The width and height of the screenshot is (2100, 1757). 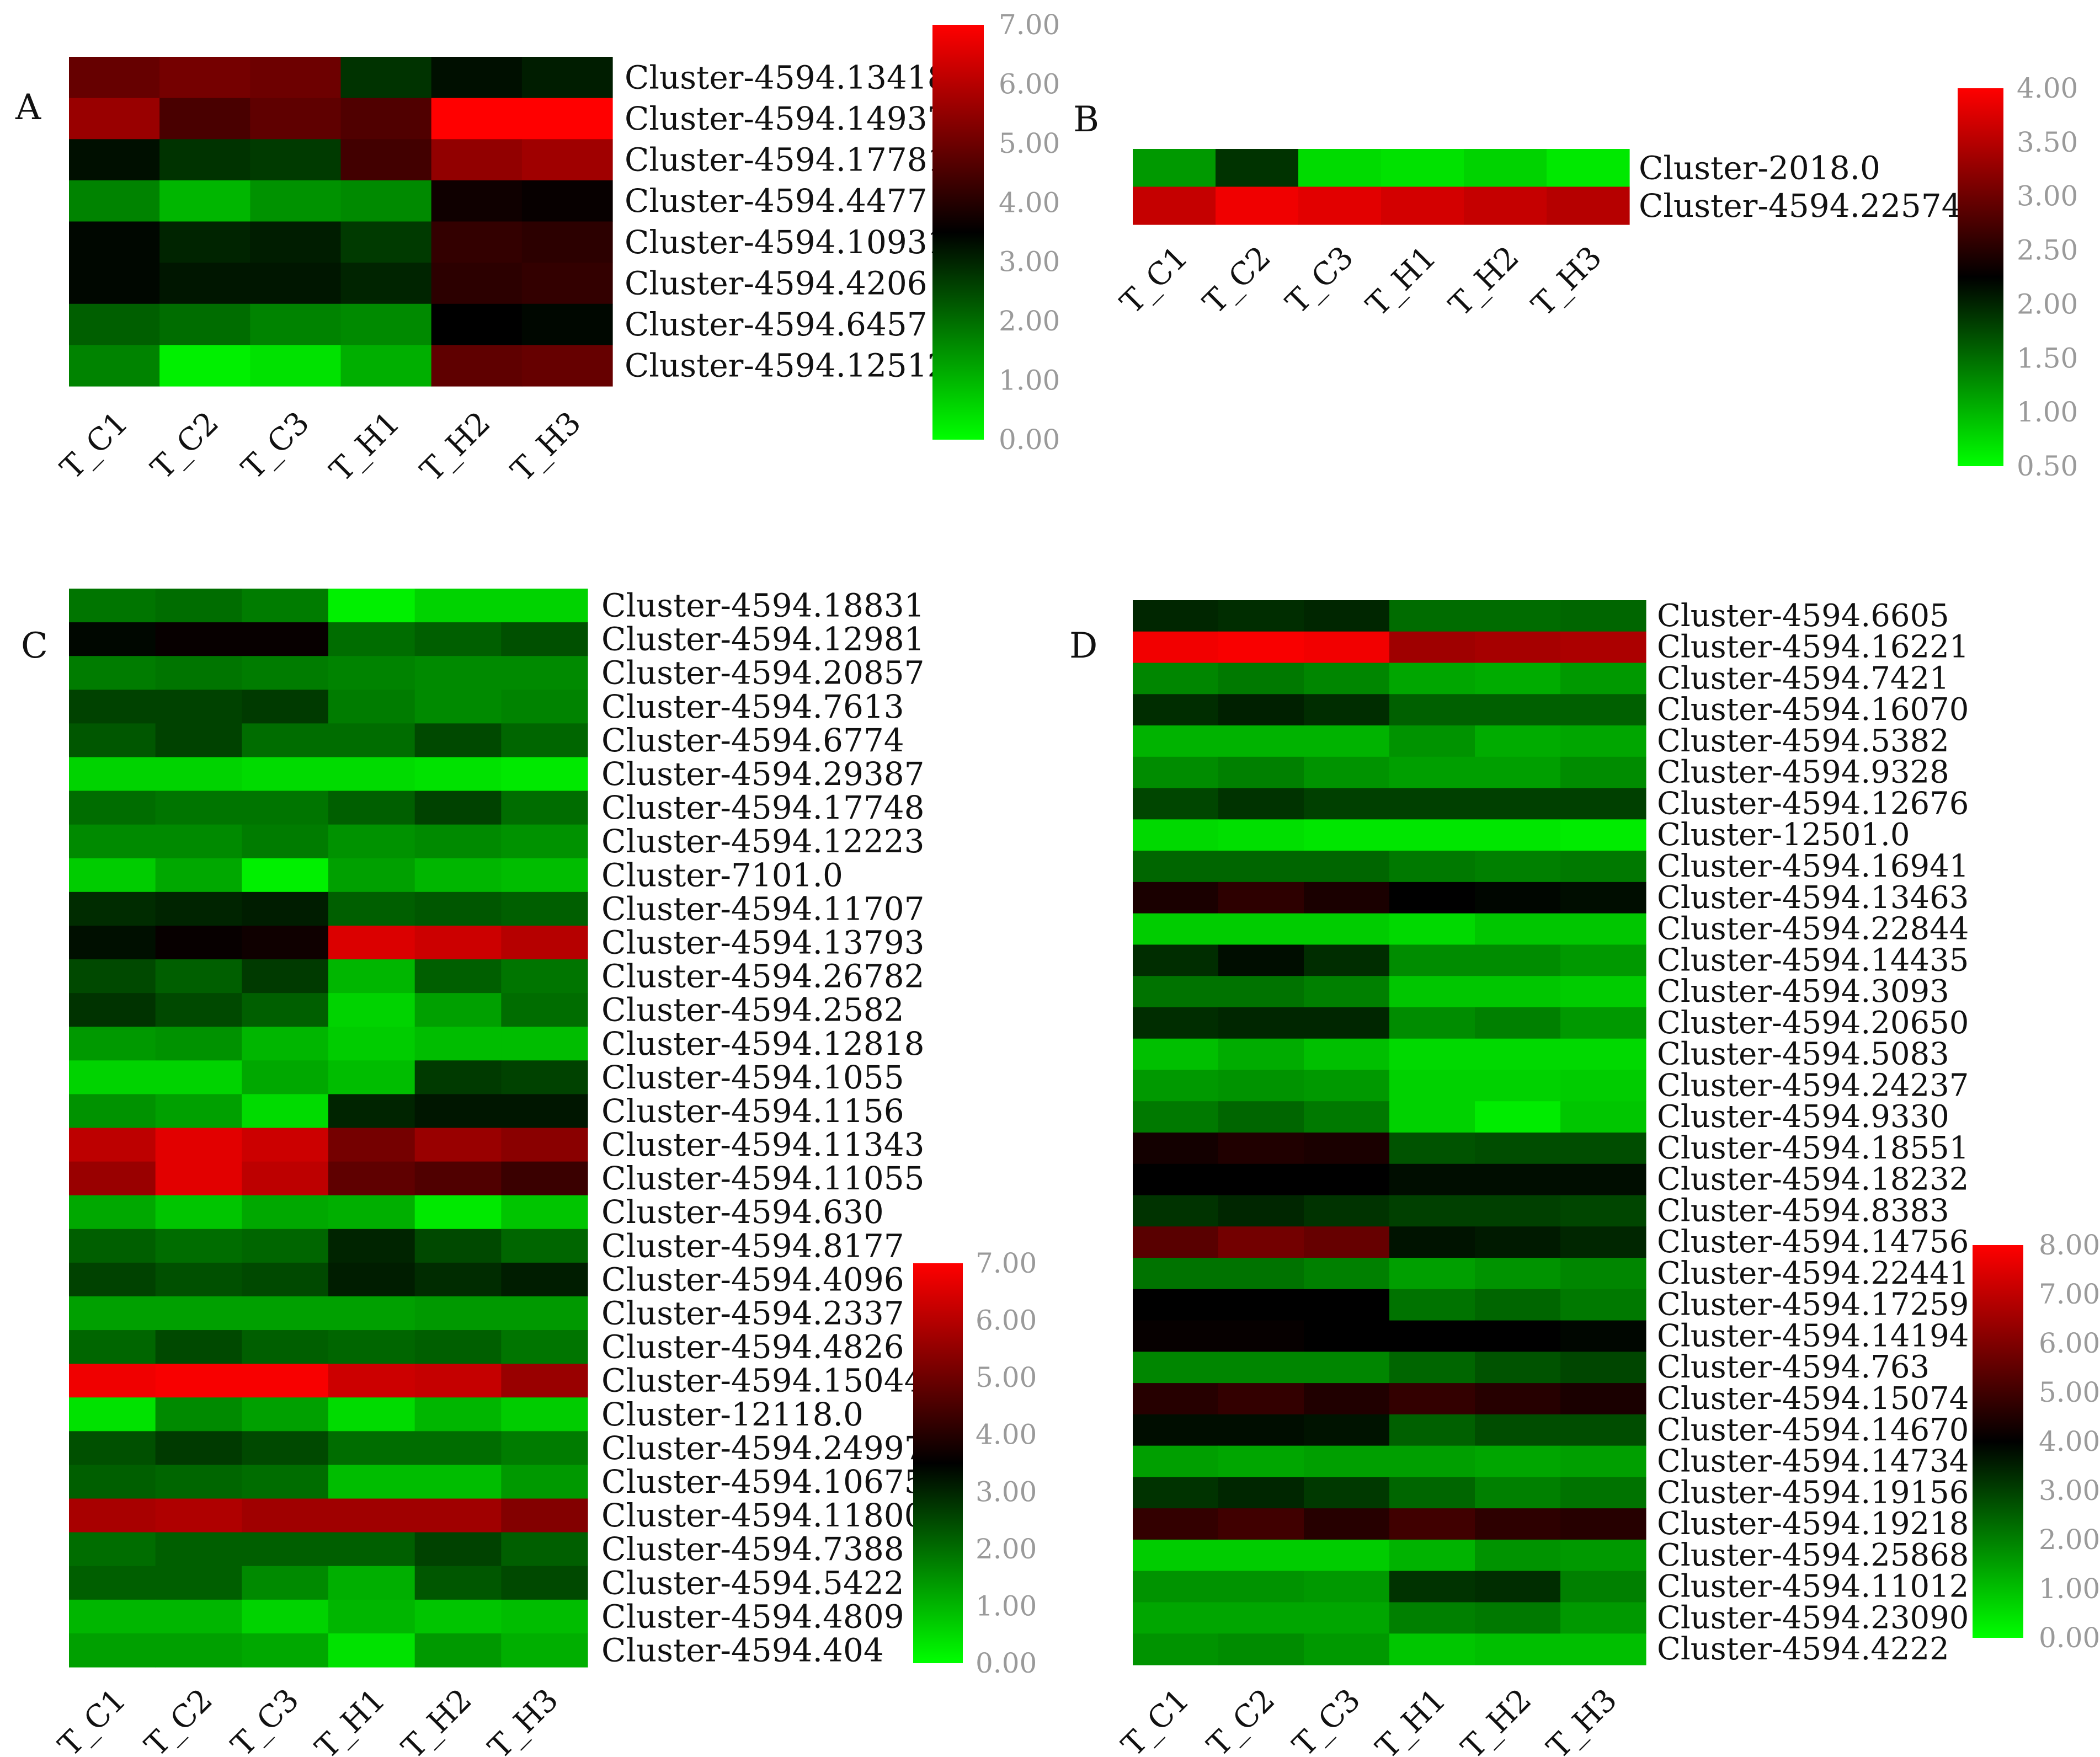 I want to click on colorbar-tick-label: 7.00, so click(x=2069, y=1294).